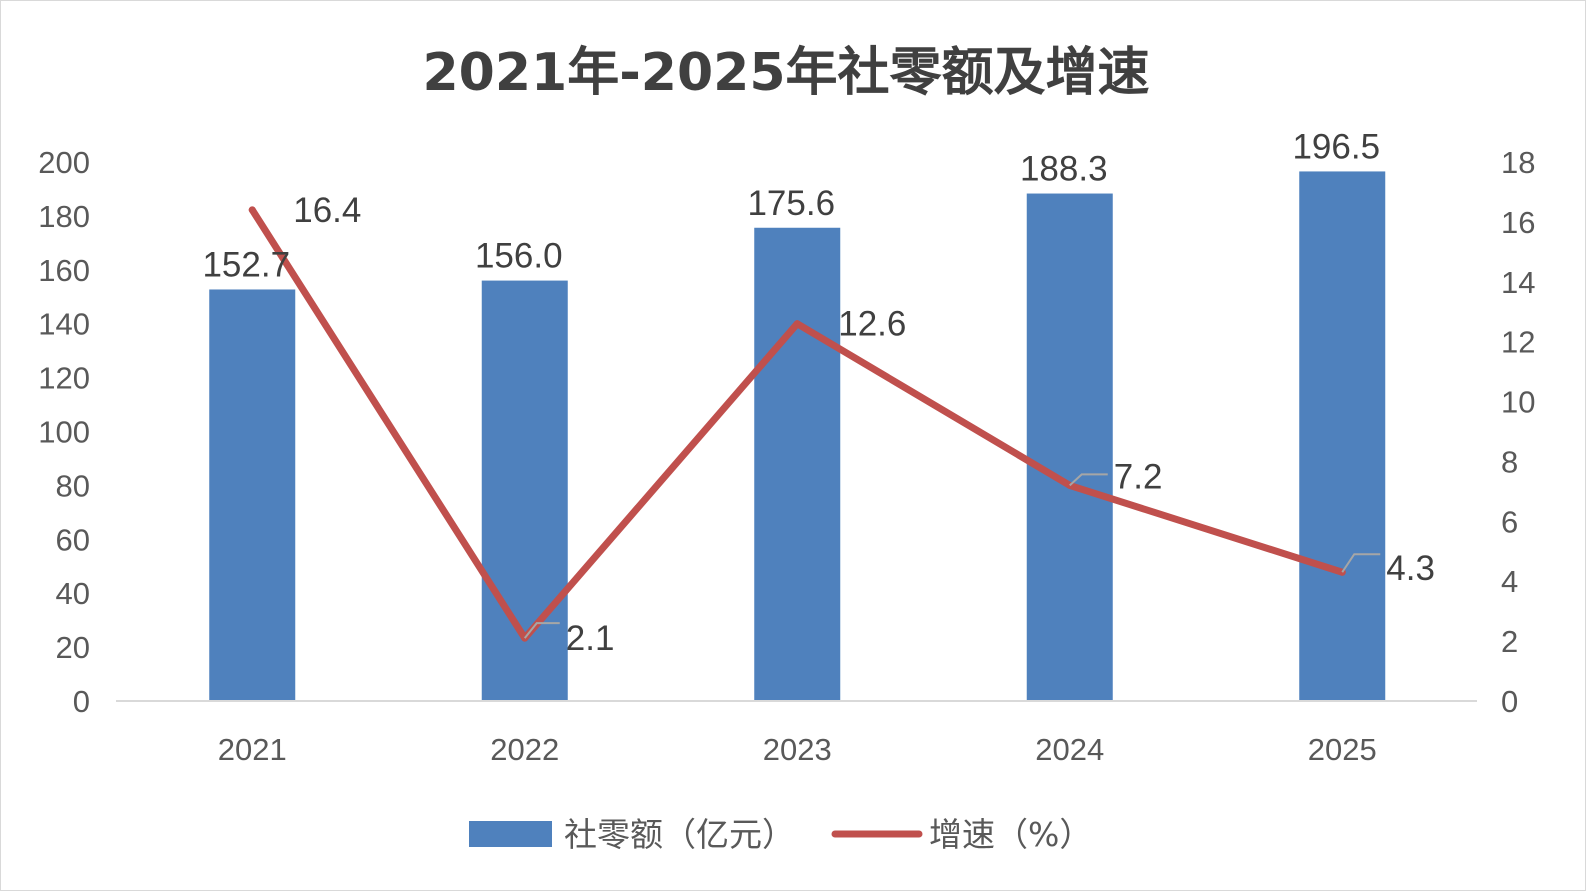 This screenshot has width=1588, height=894. What do you see at coordinates (1509, 581) in the screenshot?
I see `right-axis-tick: 4` at bounding box center [1509, 581].